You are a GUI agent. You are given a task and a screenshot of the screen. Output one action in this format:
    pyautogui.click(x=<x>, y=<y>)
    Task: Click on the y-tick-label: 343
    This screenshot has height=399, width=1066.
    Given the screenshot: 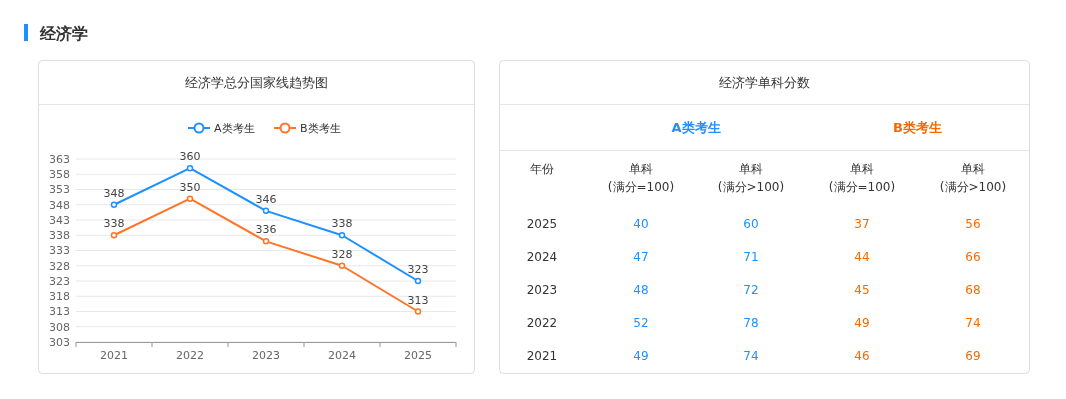 What is the action you would take?
    pyautogui.click(x=59, y=220)
    